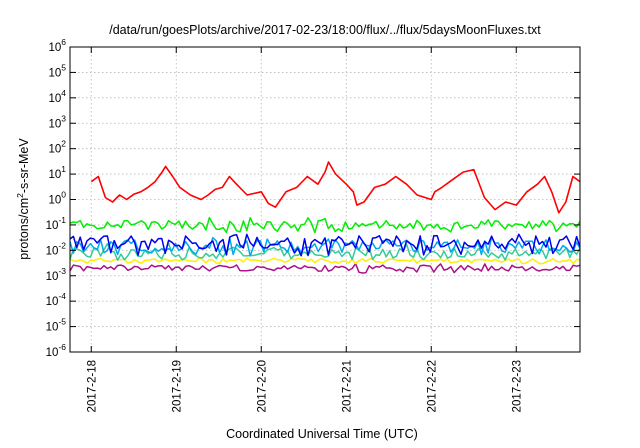 This screenshot has height=448, width=640. I want to click on y-tick-label: 10⁻⁴, so click(56, 299).